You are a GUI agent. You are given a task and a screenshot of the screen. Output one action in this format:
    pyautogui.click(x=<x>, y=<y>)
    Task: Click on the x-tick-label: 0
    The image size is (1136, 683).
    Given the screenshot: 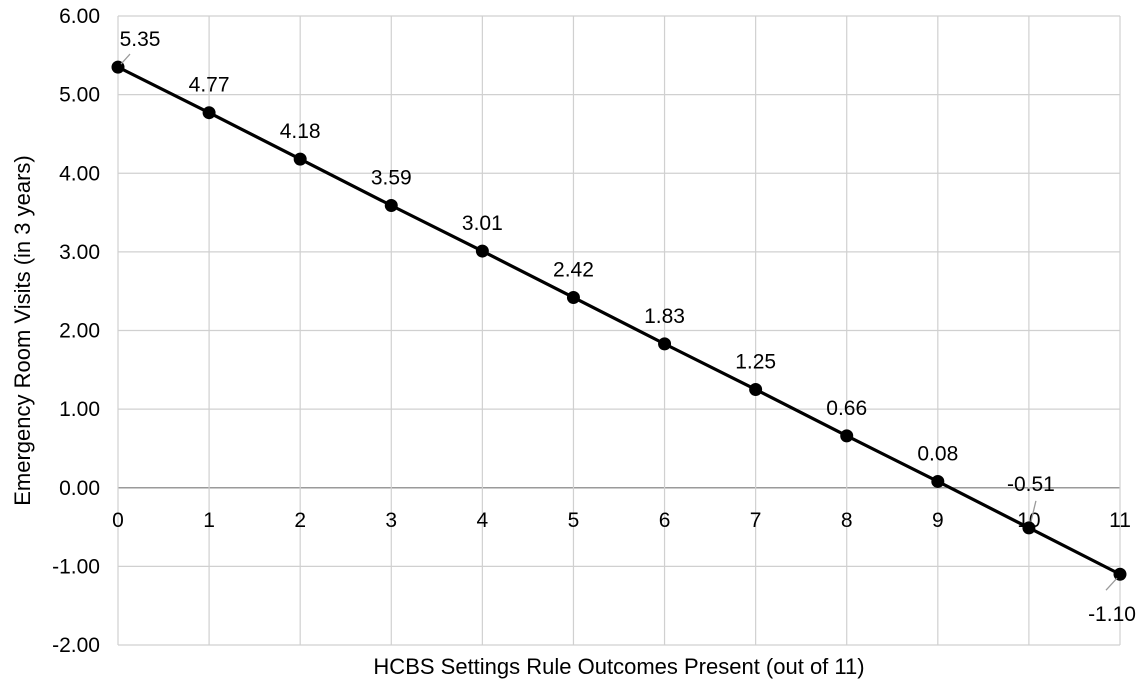 What is the action you would take?
    pyautogui.click(x=118, y=520)
    